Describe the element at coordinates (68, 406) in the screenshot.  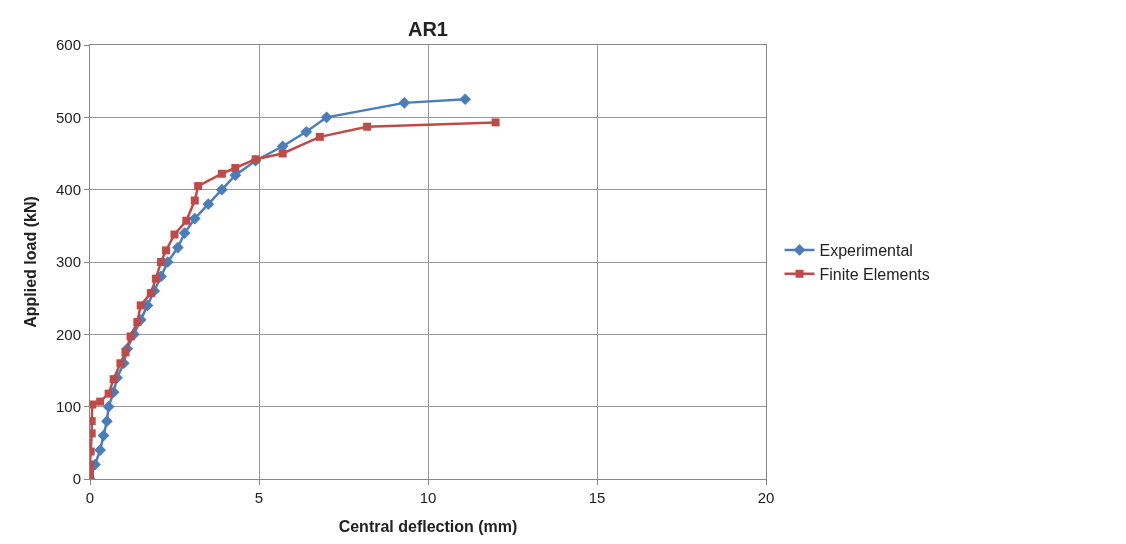
I see `y-tick-label: 100` at that location.